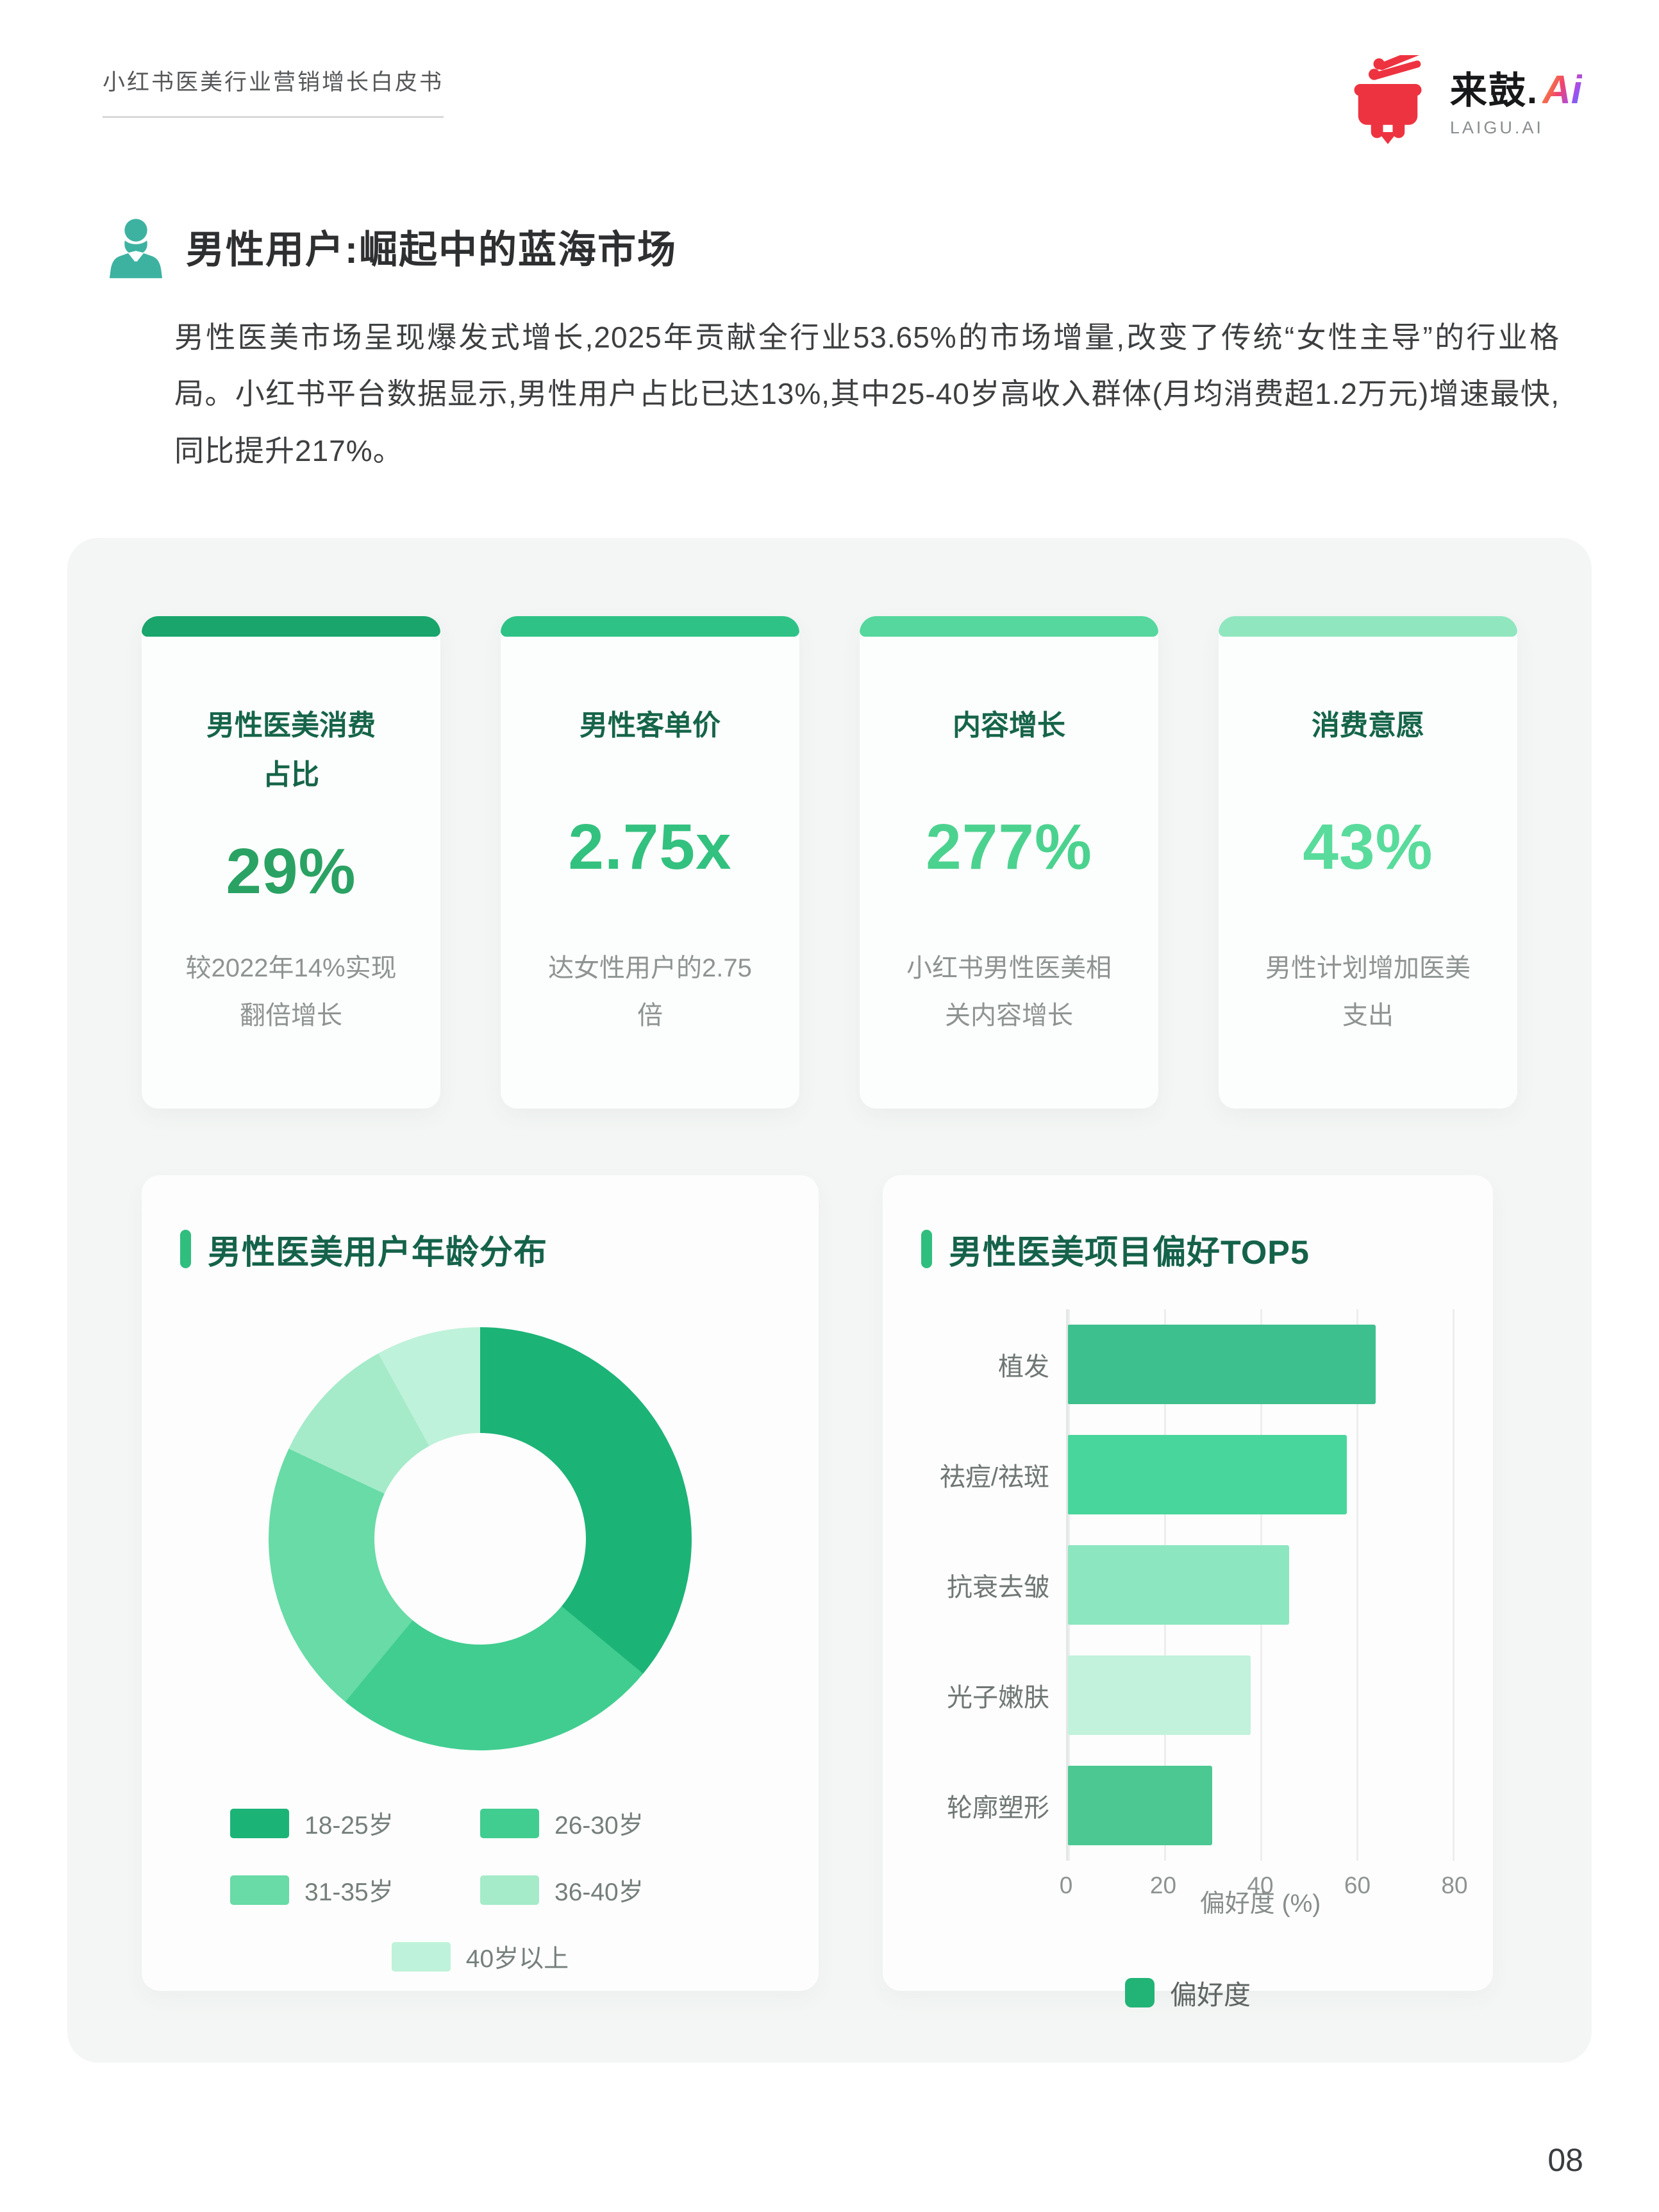 The height and width of the screenshot is (2212, 1659). I want to click on preference-bar-chart: 植发 祛痘/祛斑 抗衰去皱 光子嫩肤 轮廓塑形, so click(1188, 1585).